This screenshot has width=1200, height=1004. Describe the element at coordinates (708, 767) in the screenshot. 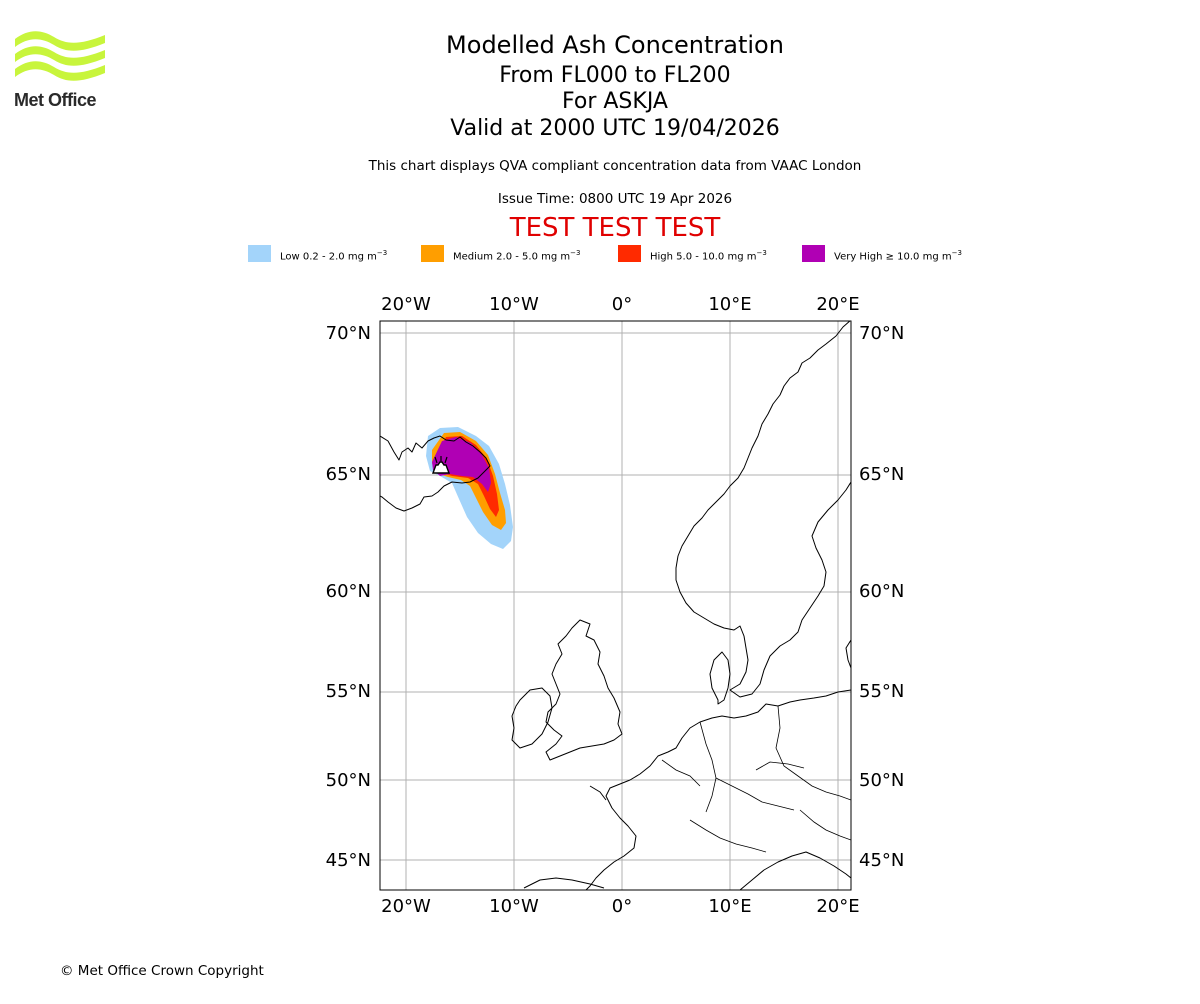

I see `border-fr-de` at that location.